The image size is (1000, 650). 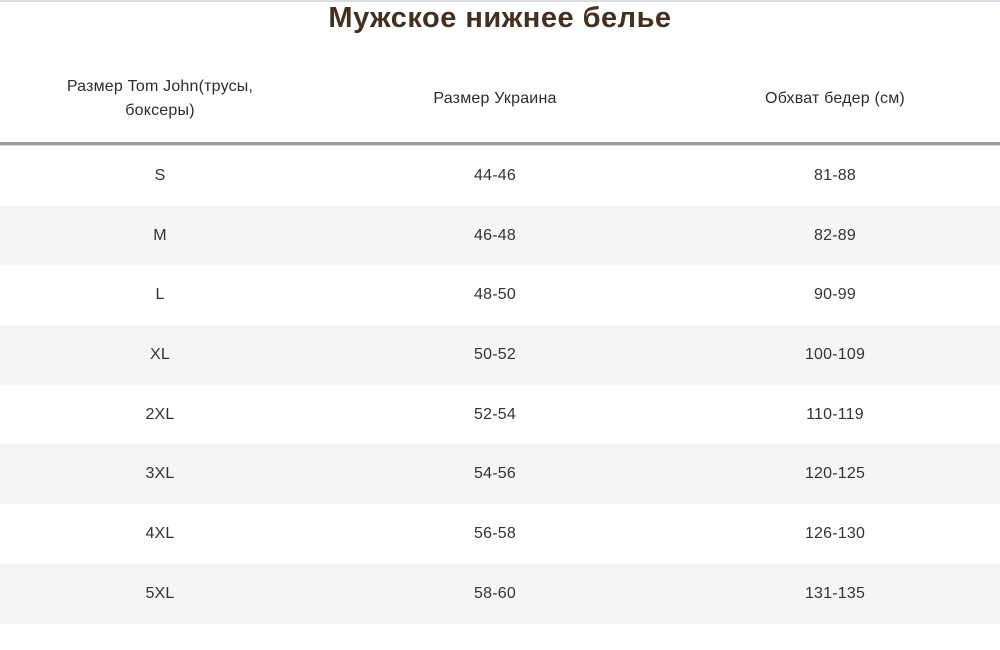 What do you see at coordinates (495, 414) in the screenshot?
I see `ukraine-size-cell: 52-54` at bounding box center [495, 414].